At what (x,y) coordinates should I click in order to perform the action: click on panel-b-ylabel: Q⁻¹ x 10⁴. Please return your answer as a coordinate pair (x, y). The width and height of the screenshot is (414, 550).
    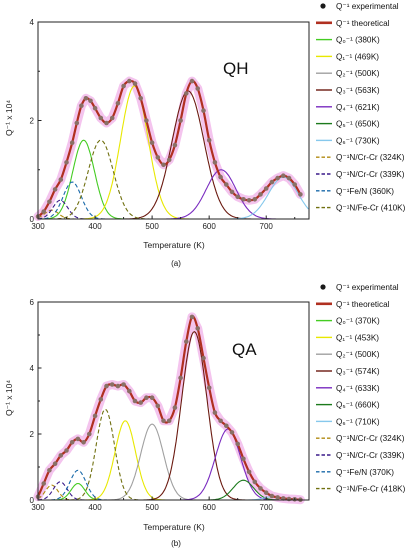
    Looking at the image, I should click on (9, 398).